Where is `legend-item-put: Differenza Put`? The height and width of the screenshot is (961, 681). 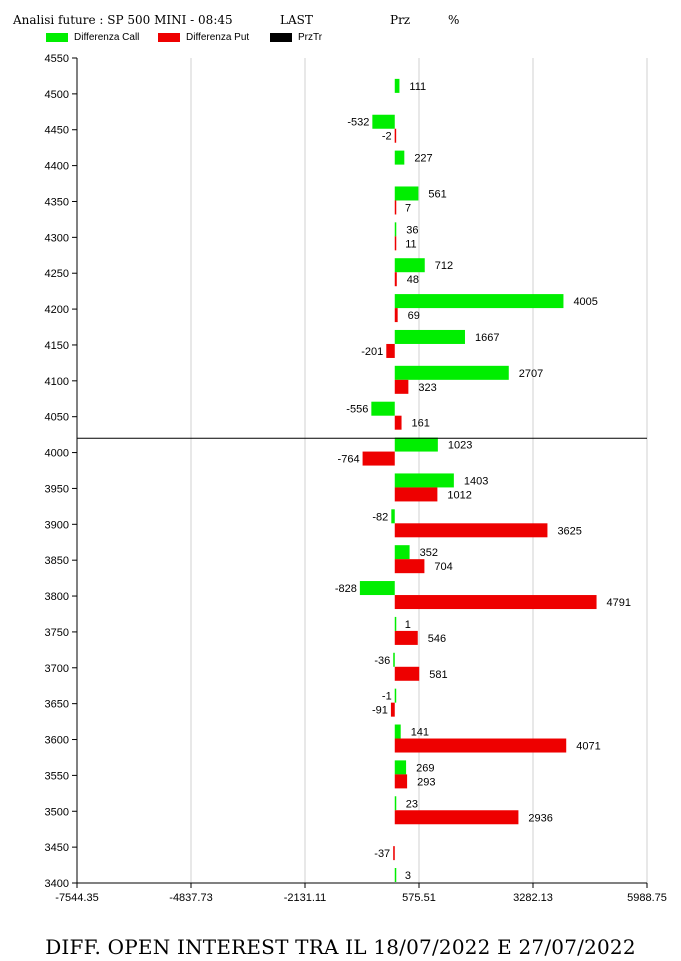
legend-item-put: Differenza Put is located at coordinates (203, 37).